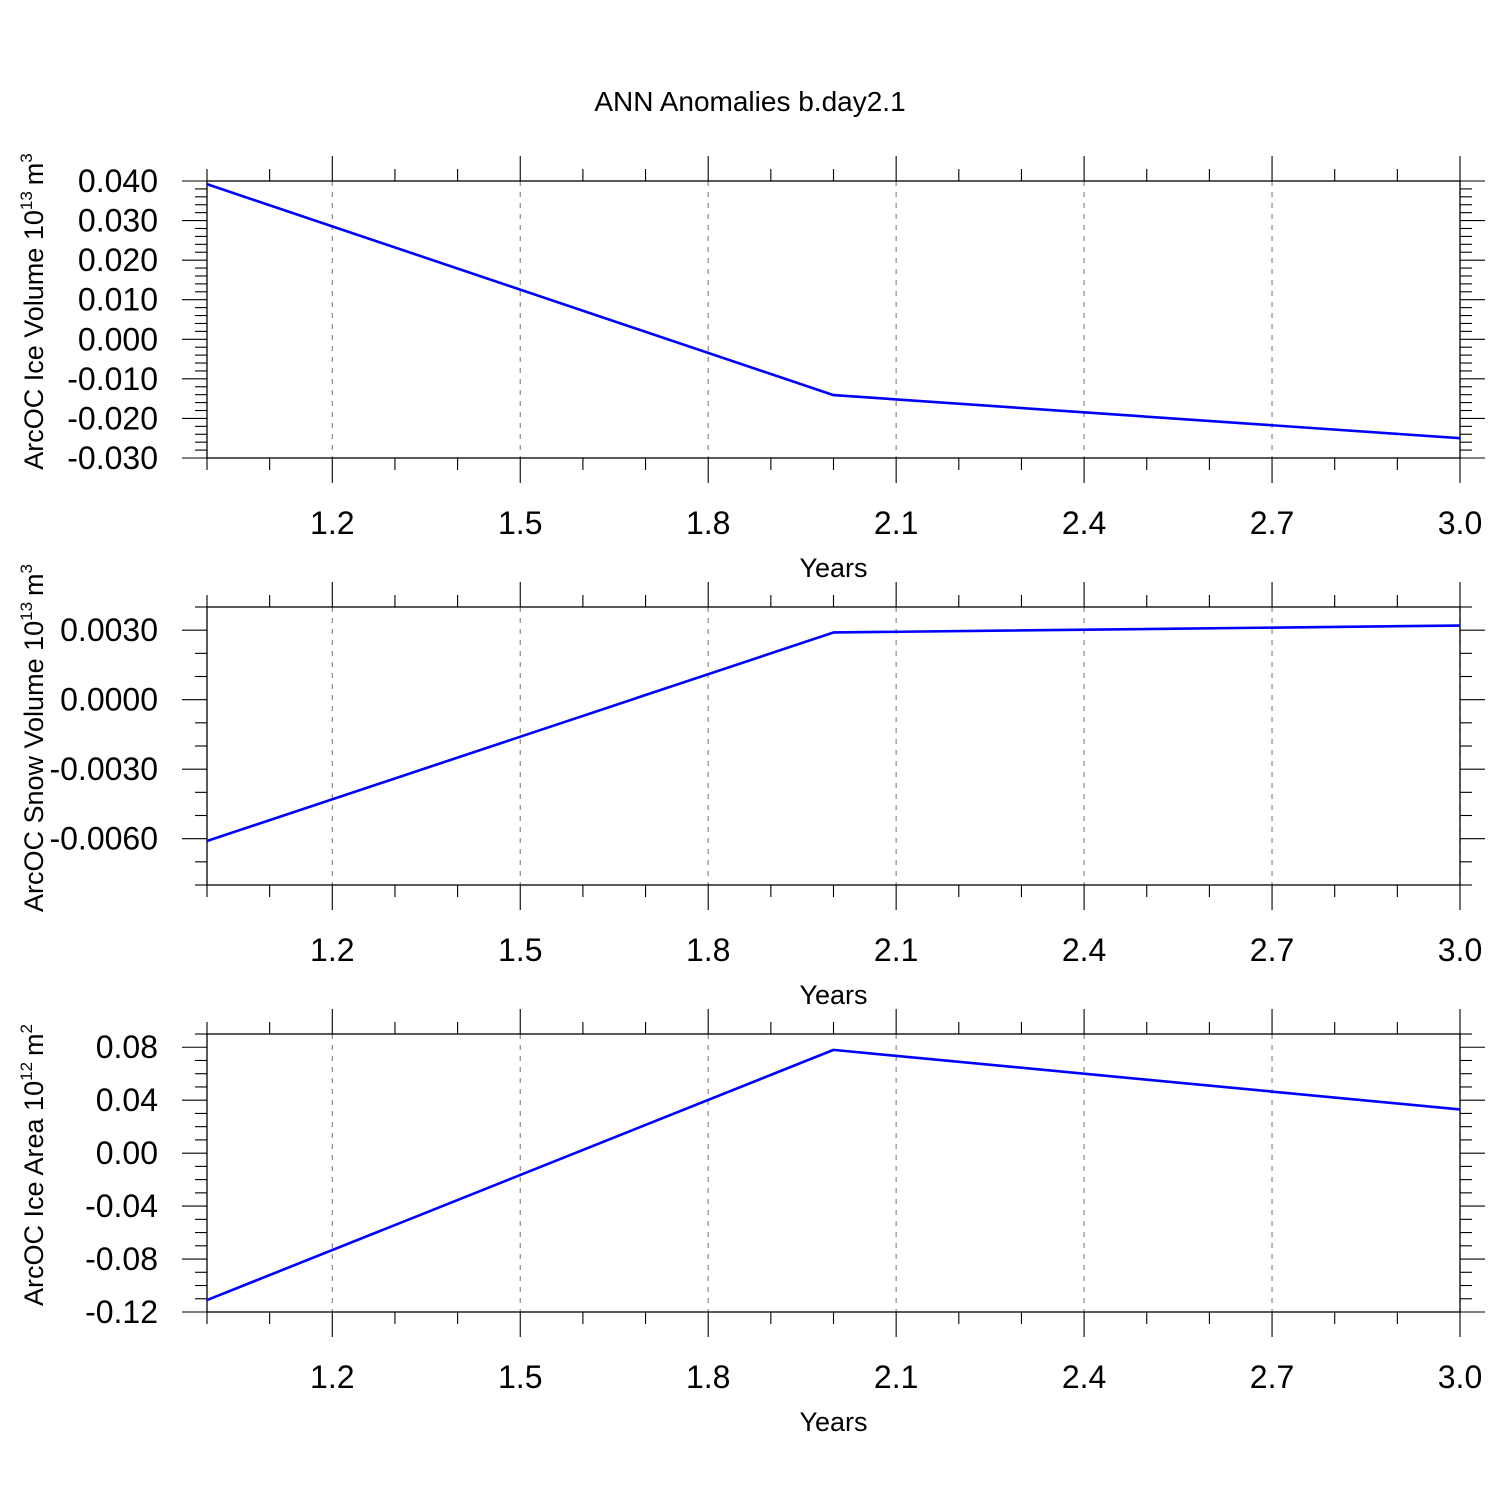 Image resolution: width=1500 pixels, height=1500 pixels. Describe the element at coordinates (127, 1153) in the screenshot. I see `y-tick-label: 0.00` at that location.